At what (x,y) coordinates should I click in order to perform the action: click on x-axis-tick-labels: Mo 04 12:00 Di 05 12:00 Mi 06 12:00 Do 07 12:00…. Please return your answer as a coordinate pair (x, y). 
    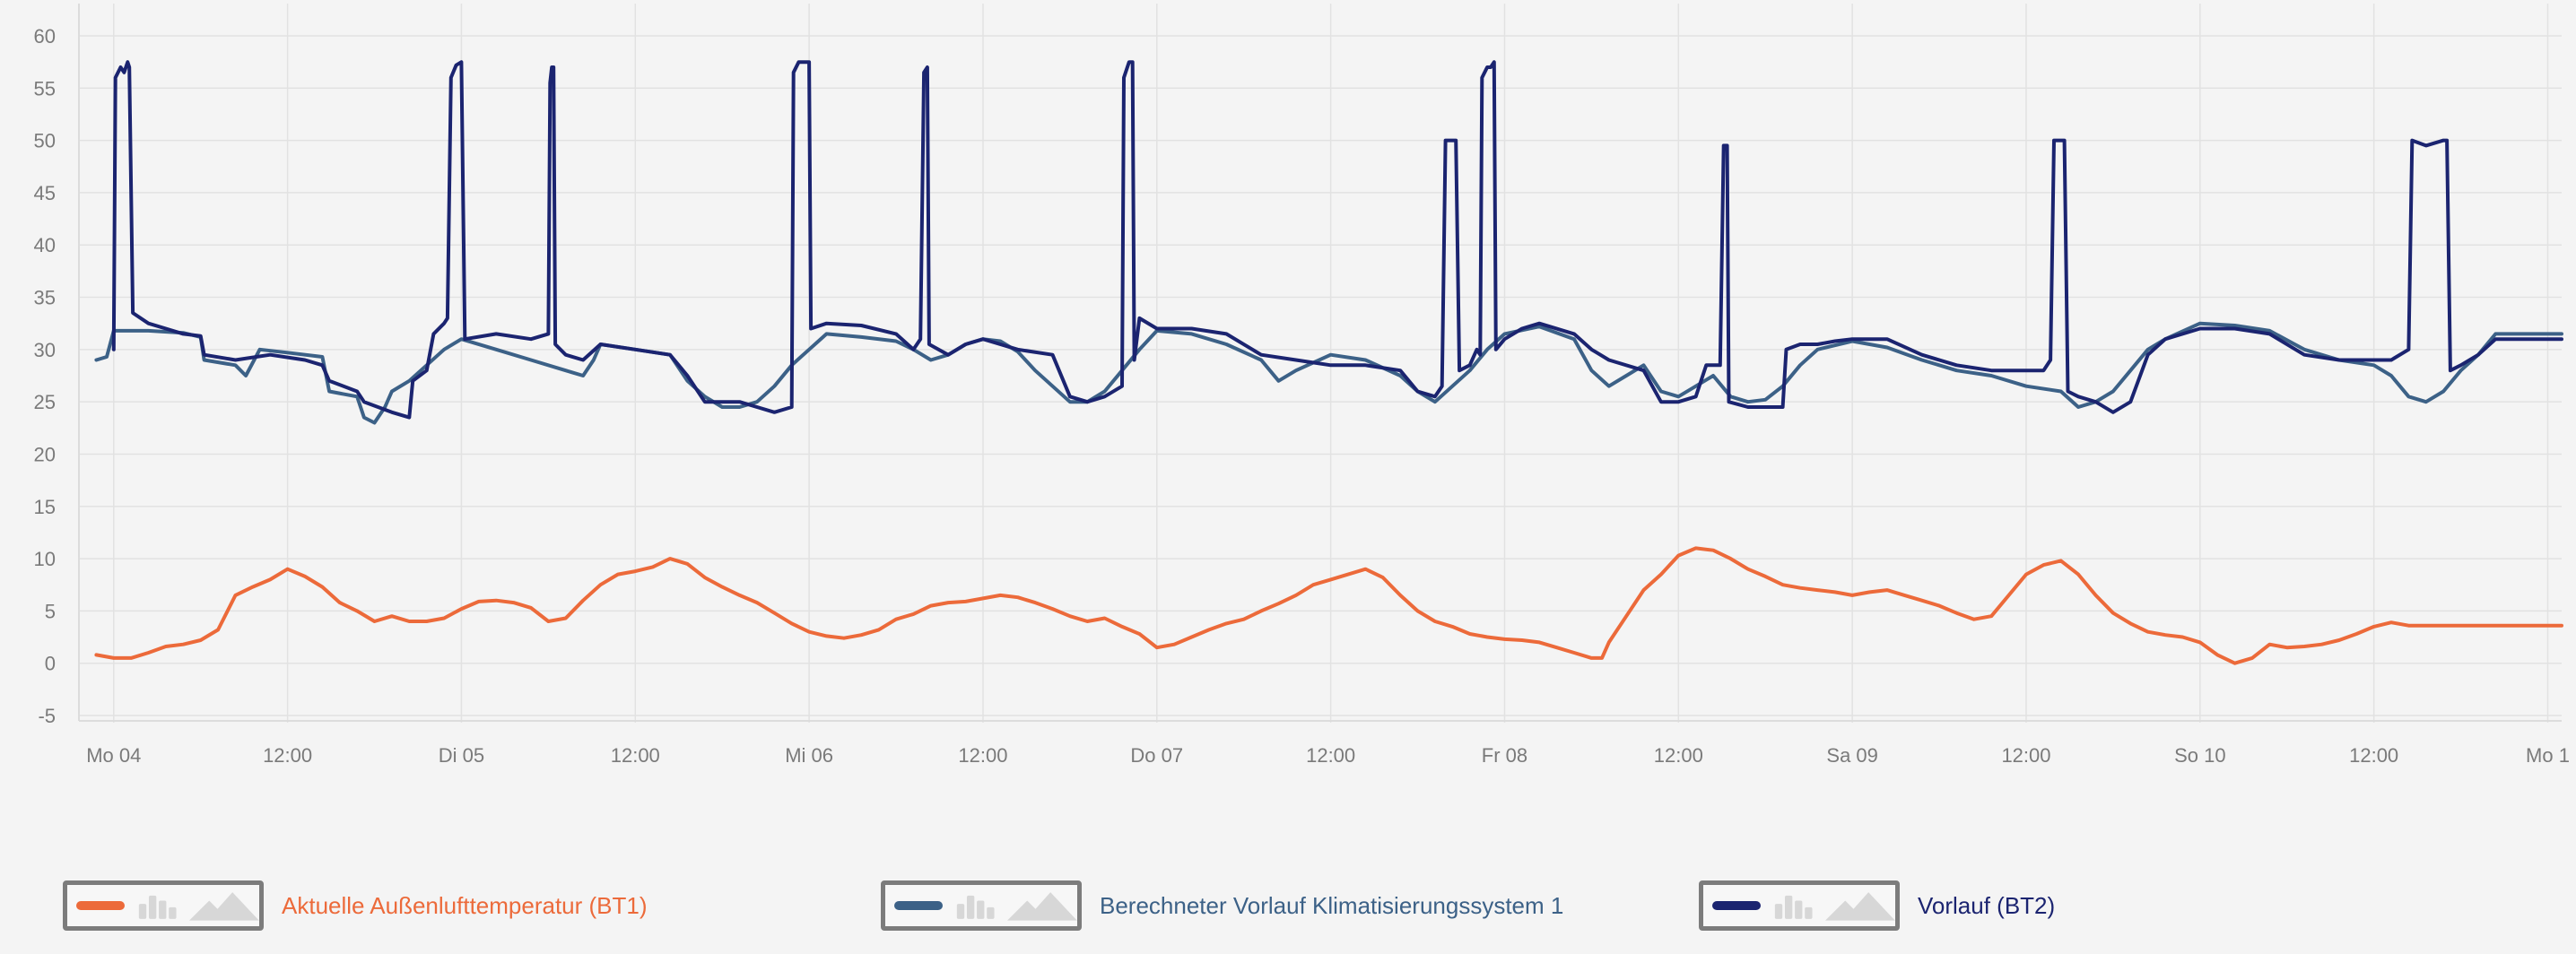
    Looking at the image, I should click on (1328, 755).